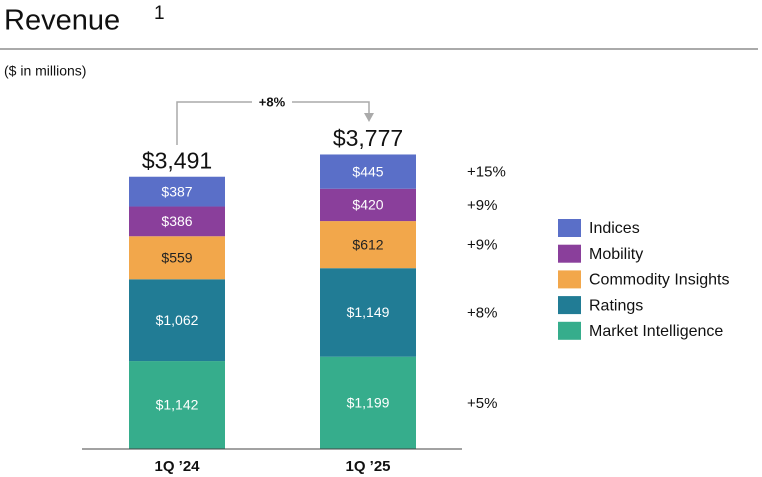  I want to click on title-superscript: 1, so click(159, 13).